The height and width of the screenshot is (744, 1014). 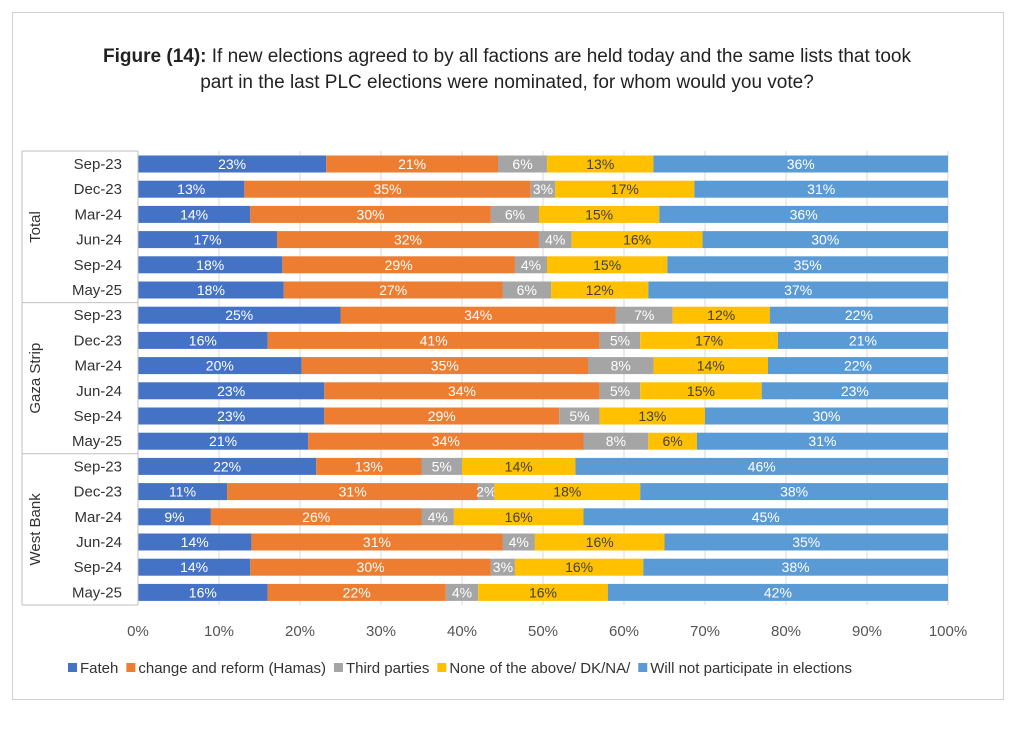 I want to click on data-label: 37%, so click(x=798, y=290).